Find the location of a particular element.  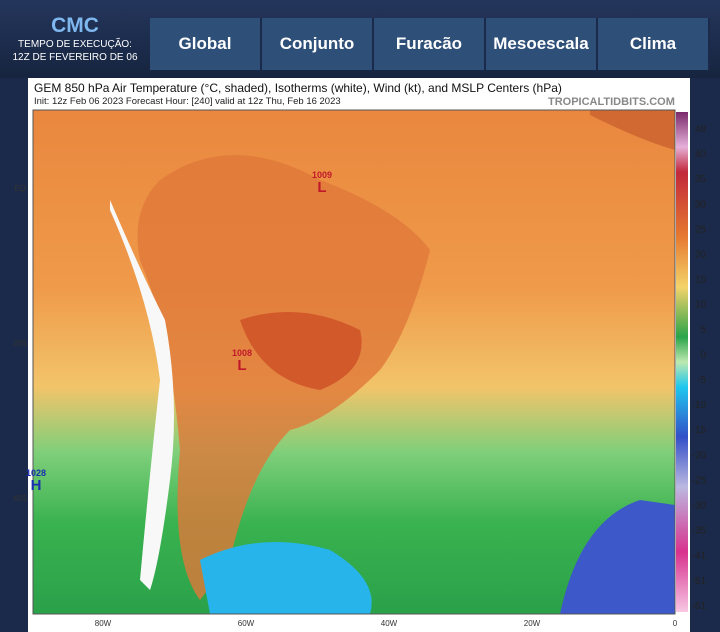

run-time: 12Z DE FEVEREIRO DE 06 is located at coordinates (75, 57).